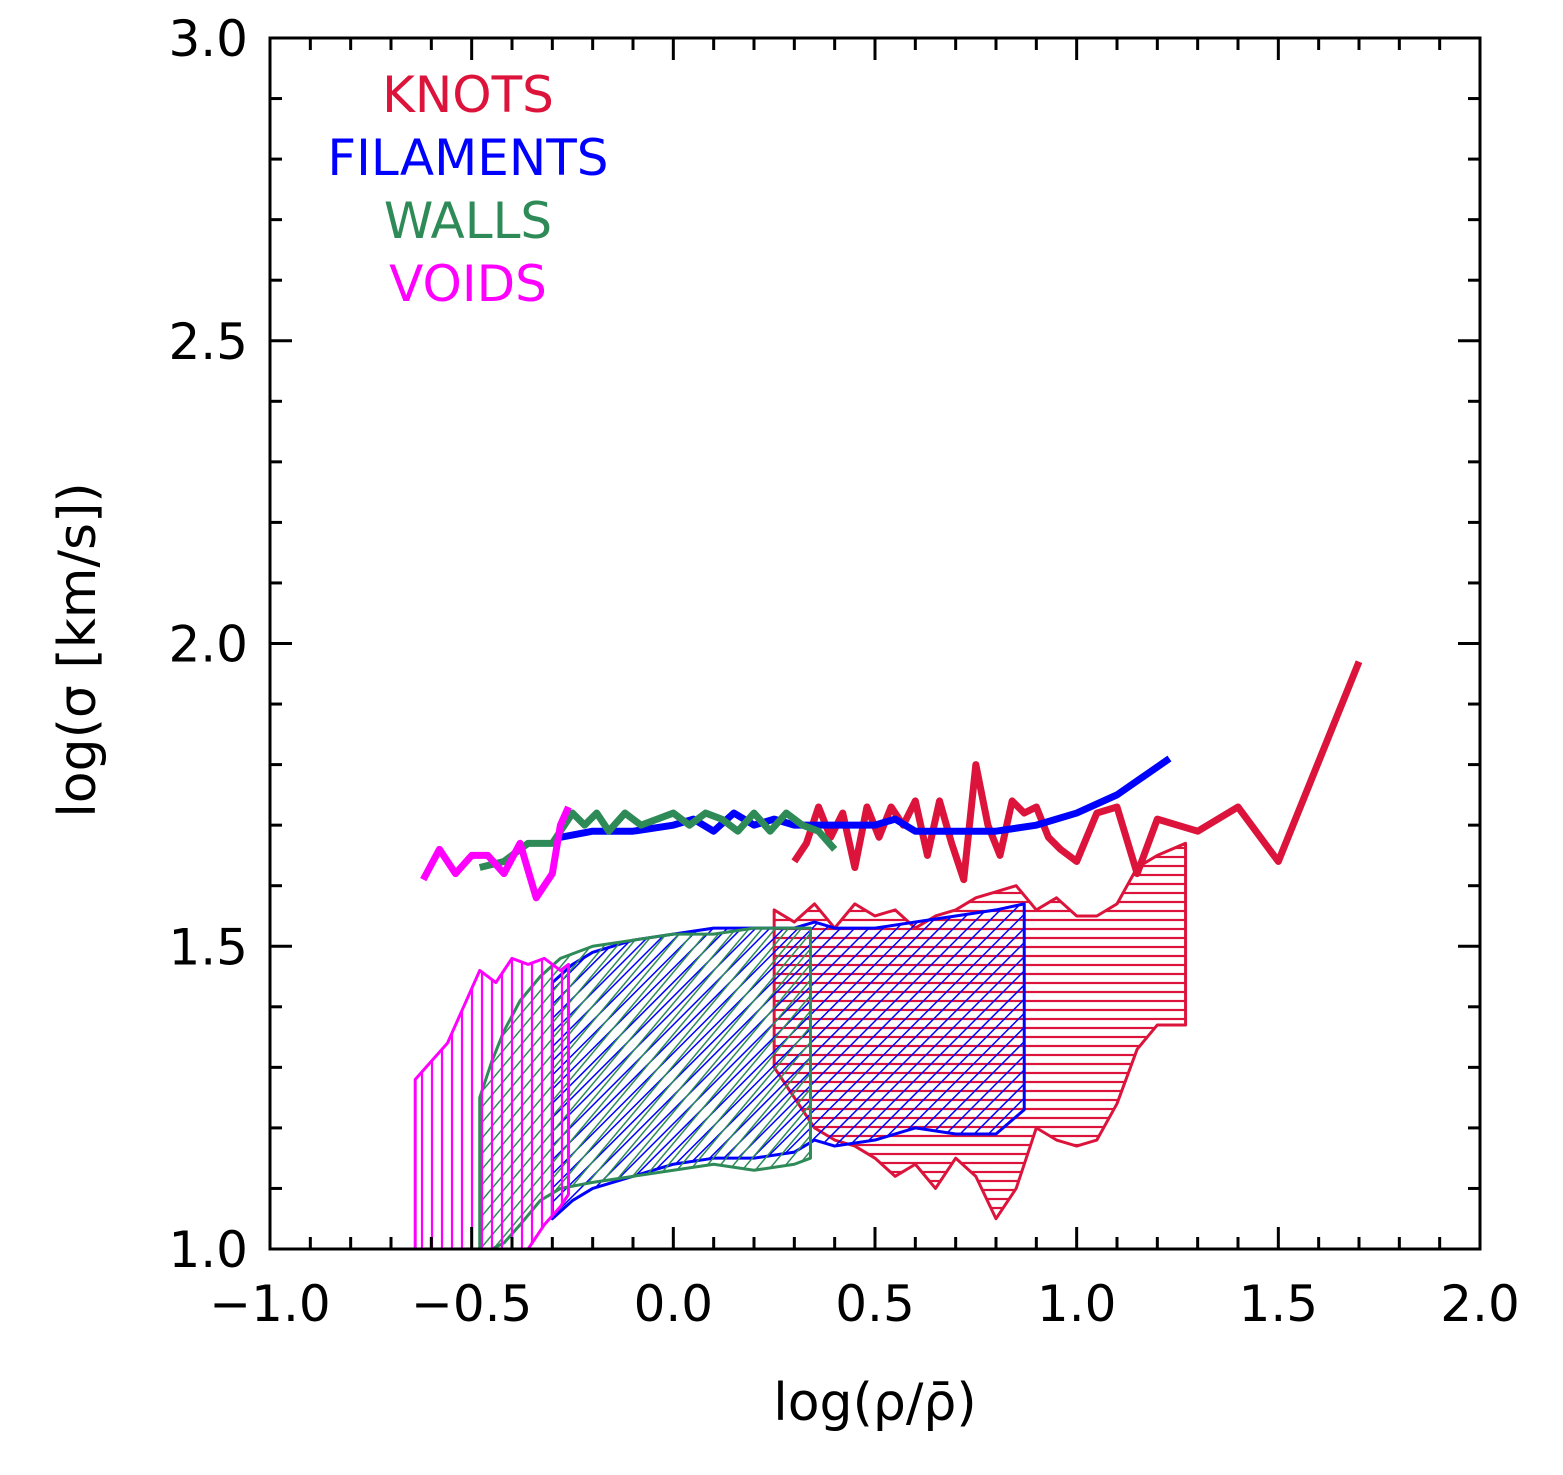 The image size is (1563, 1475). I want to click on line-layer, so click(891, 781).